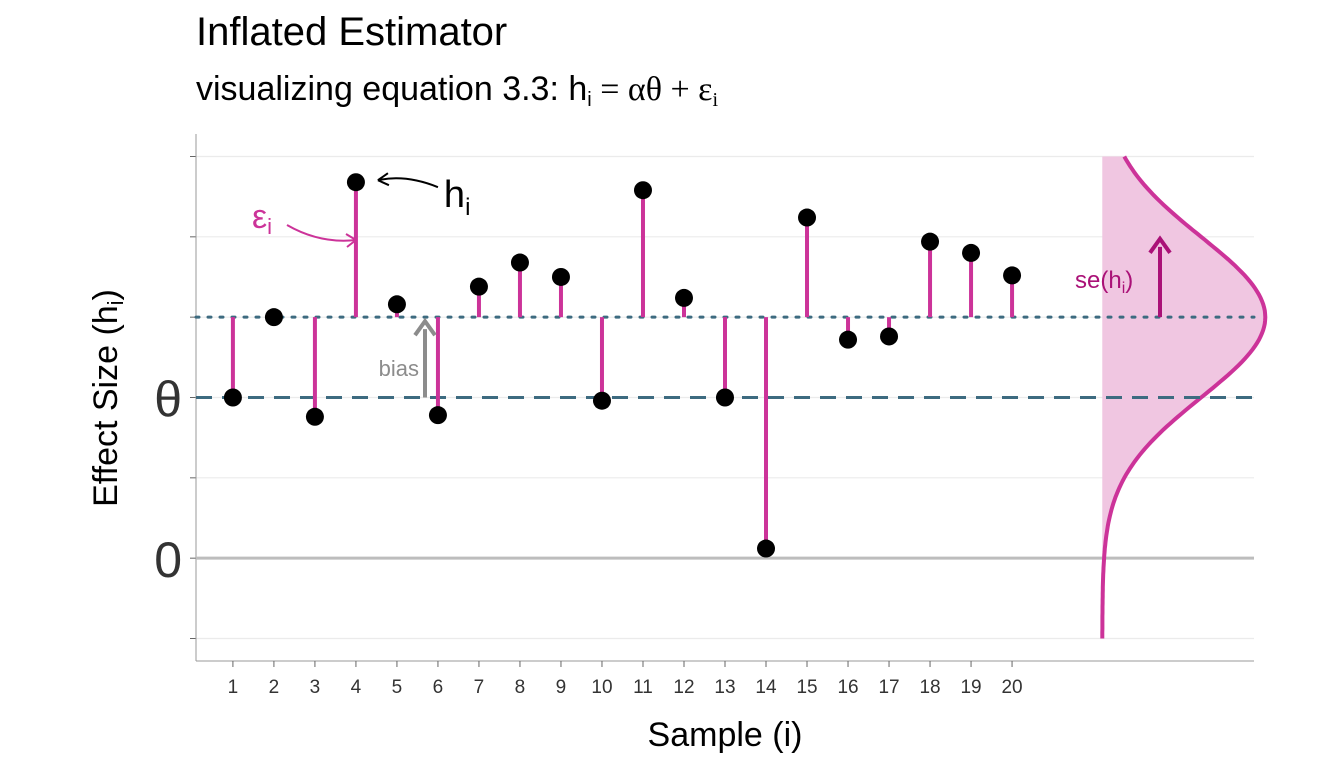 This screenshot has width=1344, height=768. What do you see at coordinates (970, 687) in the screenshot?
I see `x-tick-label: 19` at bounding box center [970, 687].